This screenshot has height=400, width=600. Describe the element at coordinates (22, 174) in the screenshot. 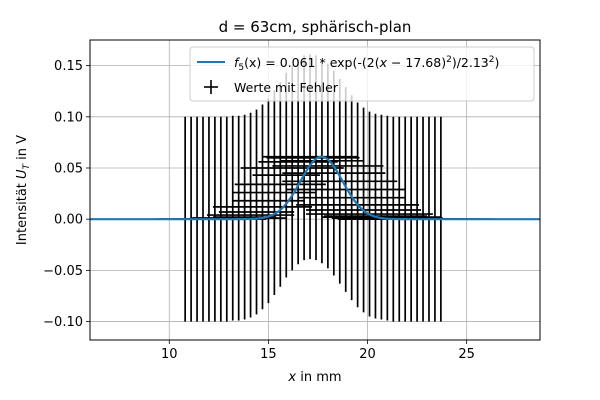

I see `y-axis-label-var: U` at that location.